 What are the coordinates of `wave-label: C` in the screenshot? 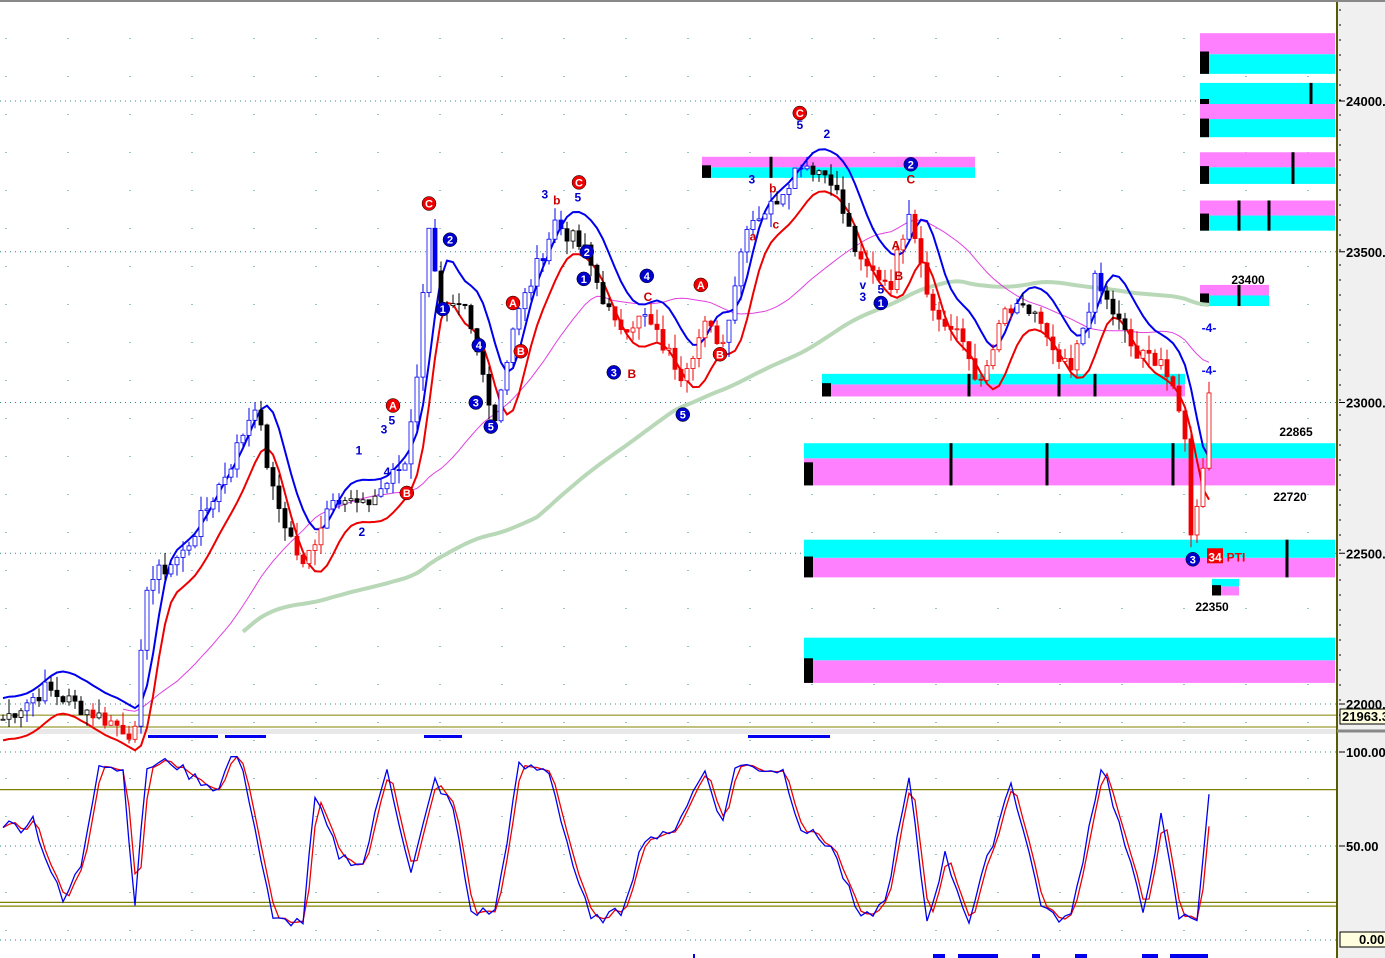 It's located at (579, 183).